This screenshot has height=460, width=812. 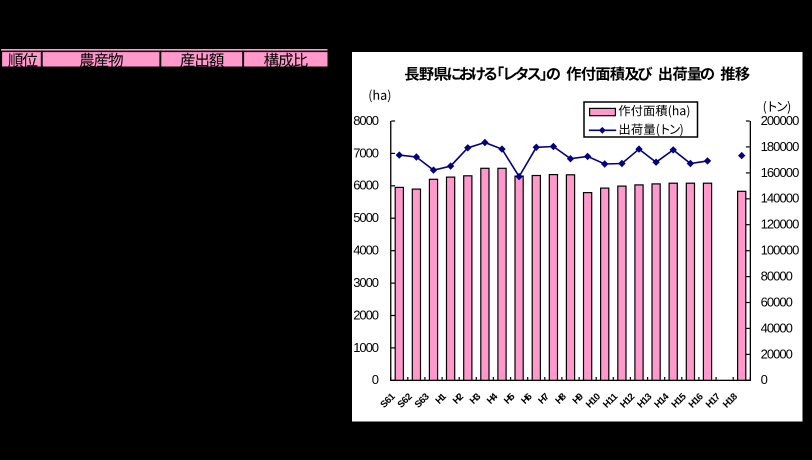 What do you see at coordinates (780, 146) in the screenshot?
I see `svg-text: 180000` at bounding box center [780, 146].